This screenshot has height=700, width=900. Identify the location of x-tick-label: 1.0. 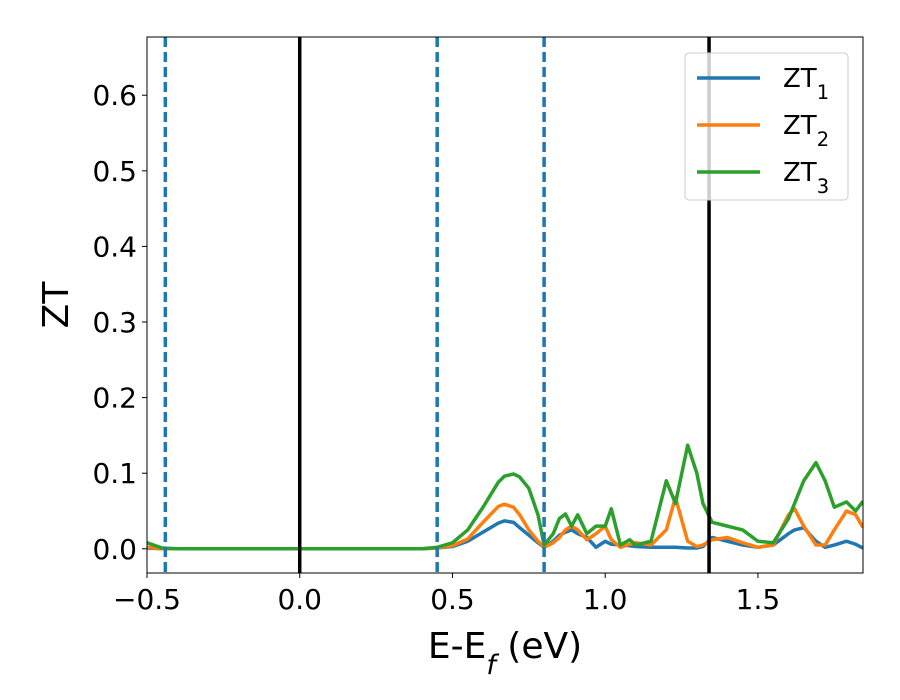
(605, 599).